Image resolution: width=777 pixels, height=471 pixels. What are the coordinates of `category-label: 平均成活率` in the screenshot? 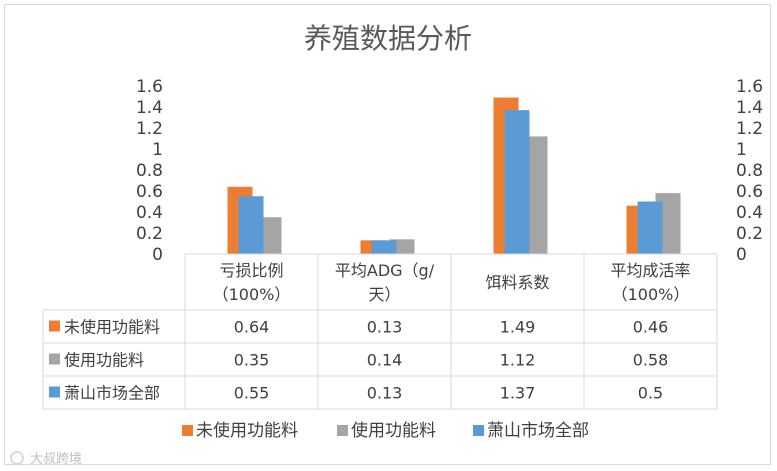 It's located at (650, 270).